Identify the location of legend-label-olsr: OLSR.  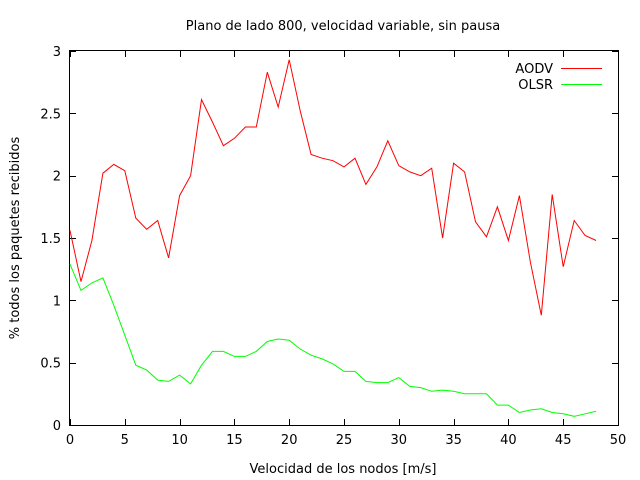
(535, 85).